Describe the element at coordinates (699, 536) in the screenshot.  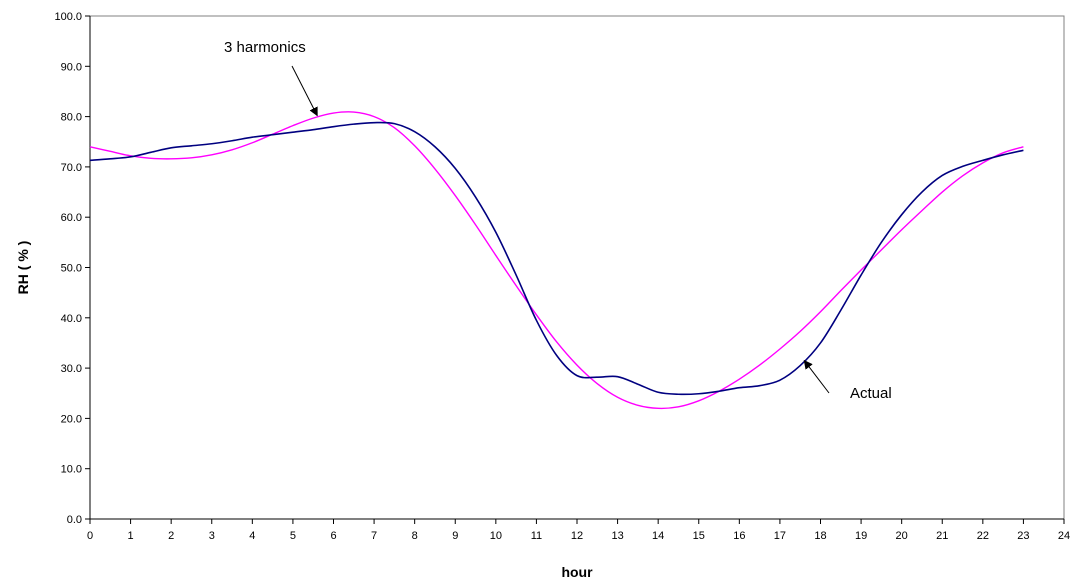
I see `x-tick-label: 15` at that location.